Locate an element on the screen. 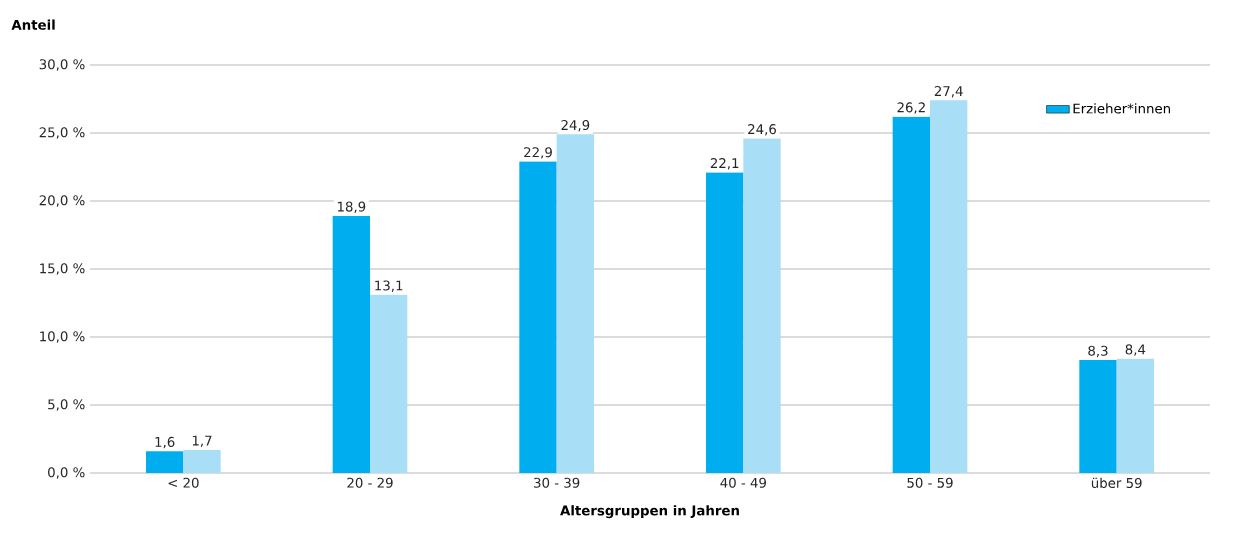 The width and height of the screenshot is (1246, 550). y-tick-label: 10,0 % is located at coordinates (62, 337).